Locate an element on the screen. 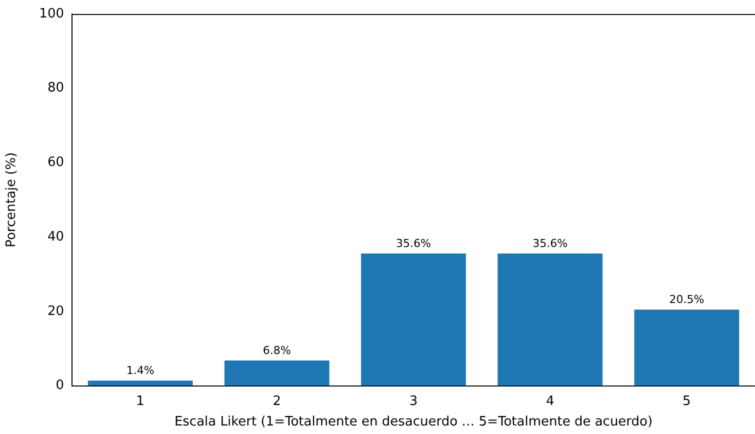 The image size is (755, 434). y-tick-label: 100 is located at coordinates (51, 14).